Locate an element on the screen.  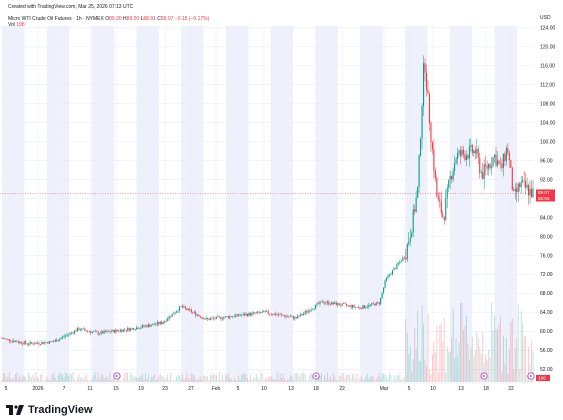
time-tick-label: 27 is located at coordinates (191, 389).